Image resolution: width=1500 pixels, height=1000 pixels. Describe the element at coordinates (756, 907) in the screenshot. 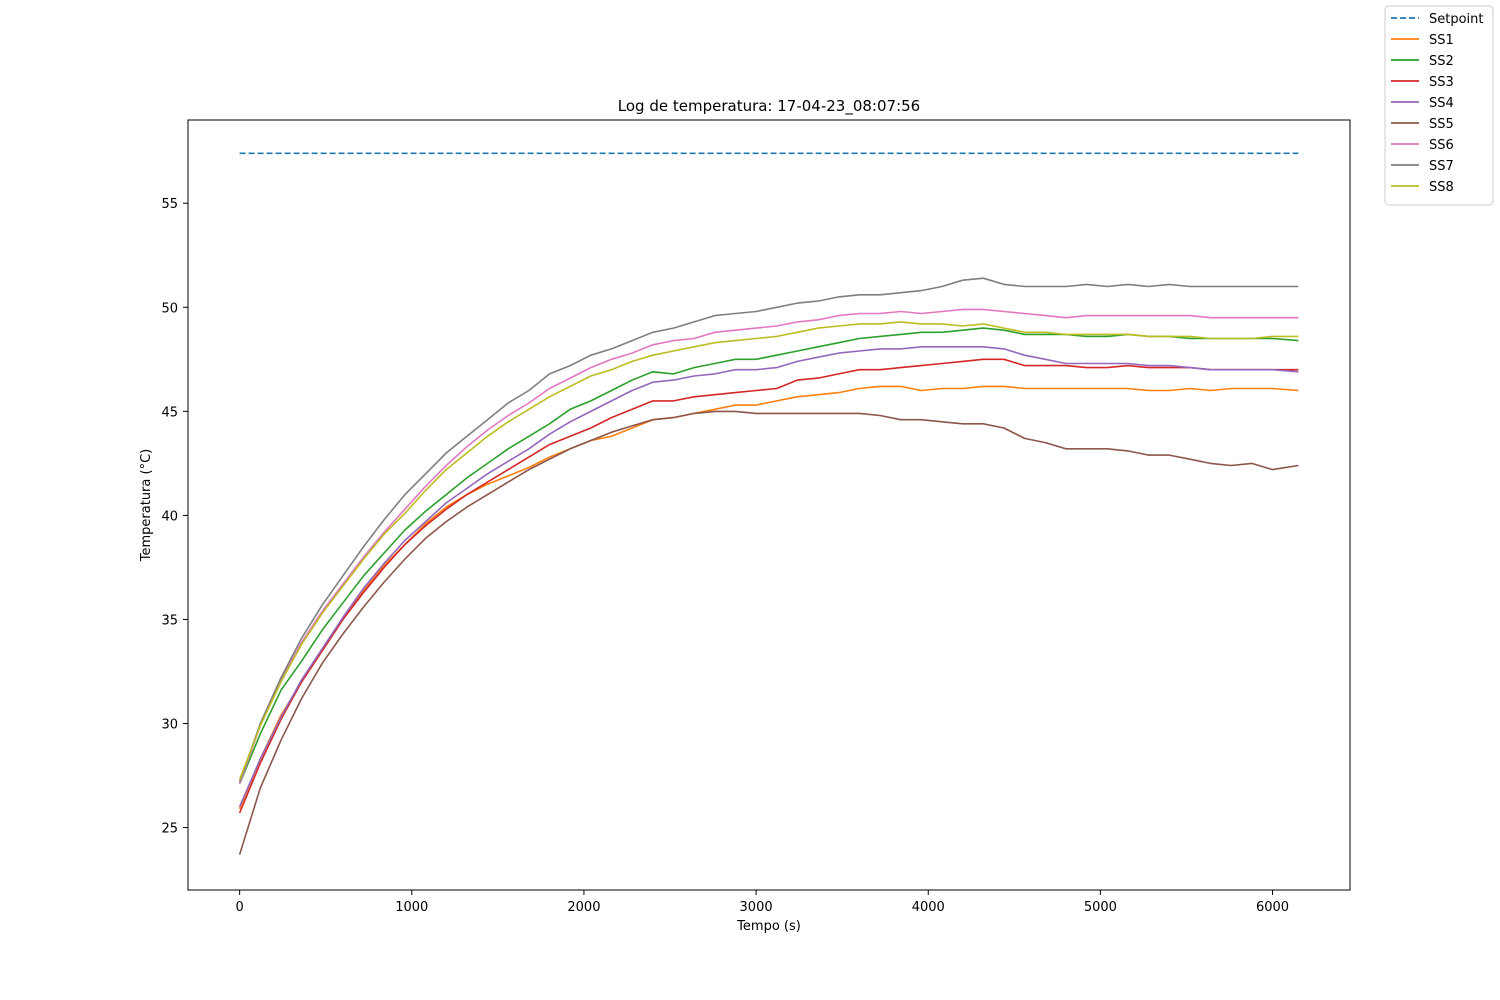

I see `x-tick-label: 3000` at that location.